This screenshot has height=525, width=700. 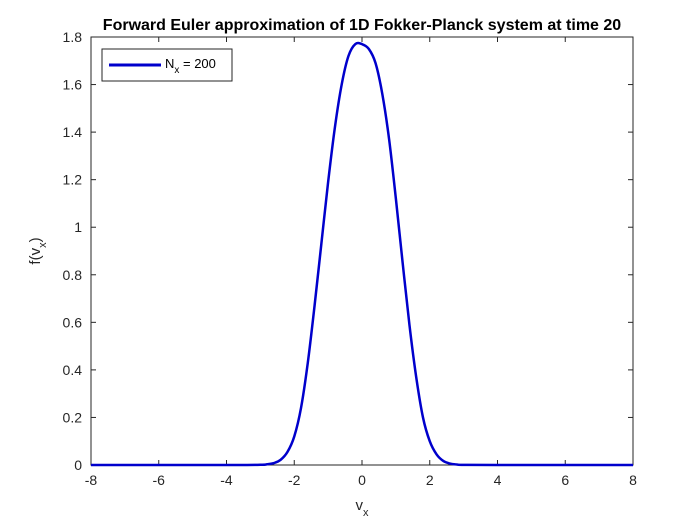 What do you see at coordinates (73, 37) in the screenshot?
I see `y-tick-label: 1.8` at bounding box center [73, 37].